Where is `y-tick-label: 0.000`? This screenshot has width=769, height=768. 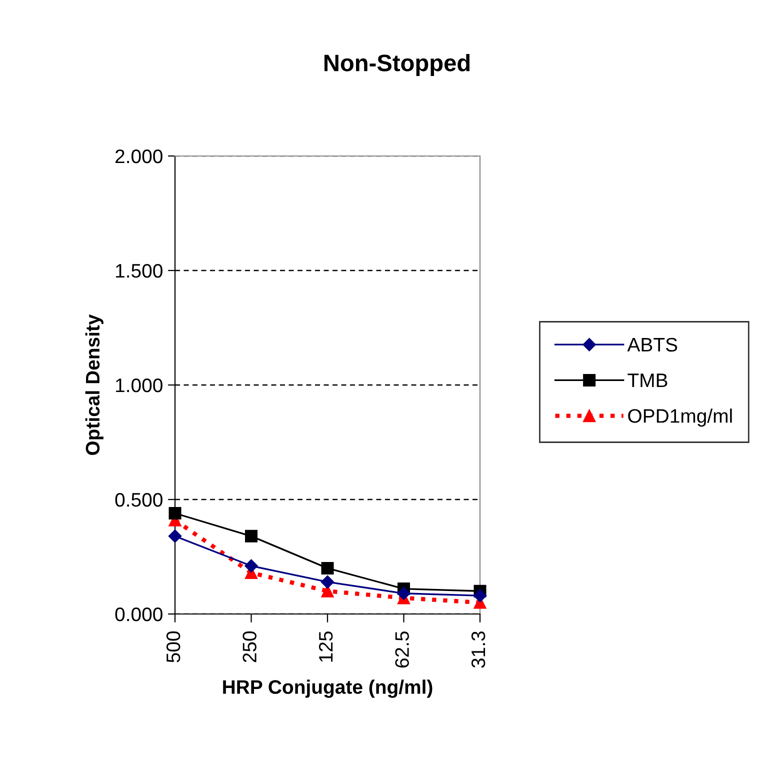 y-tick-label: 0.000 is located at coordinates (138, 614).